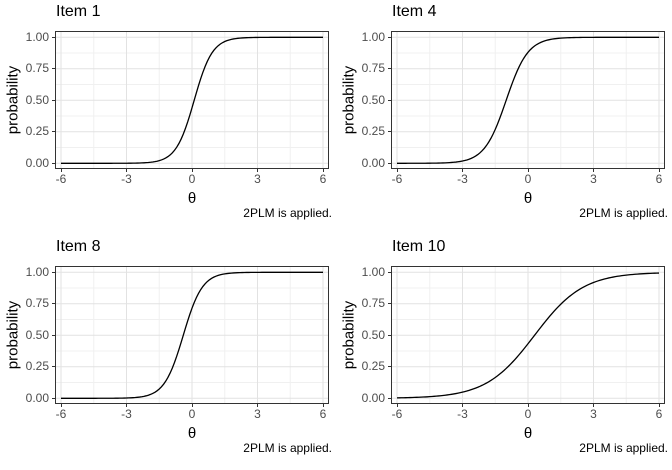 Image resolution: width=672 pixels, height=470 pixels. I want to click on chart-title: Item 10, so click(419, 246).